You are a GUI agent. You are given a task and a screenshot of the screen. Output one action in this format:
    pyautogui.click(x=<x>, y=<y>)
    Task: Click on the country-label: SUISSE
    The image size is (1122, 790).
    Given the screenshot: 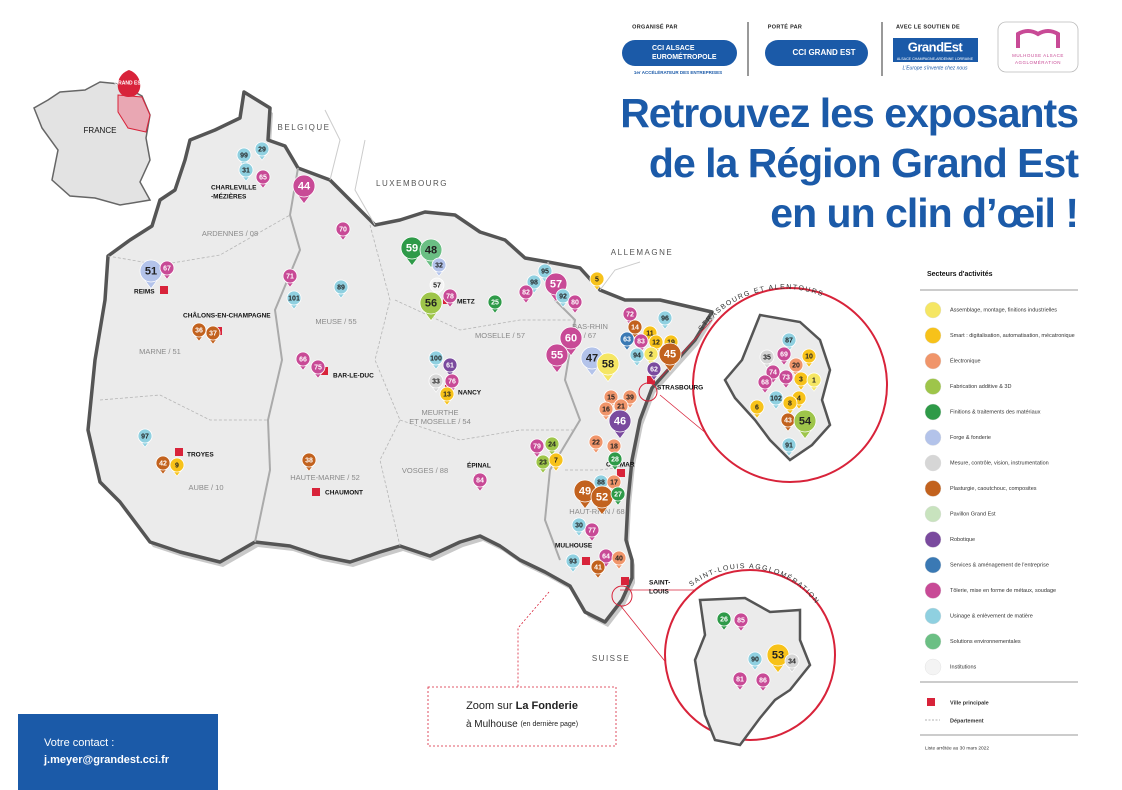 What is the action you would take?
    pyautogui.click(x=611, y=658)
    